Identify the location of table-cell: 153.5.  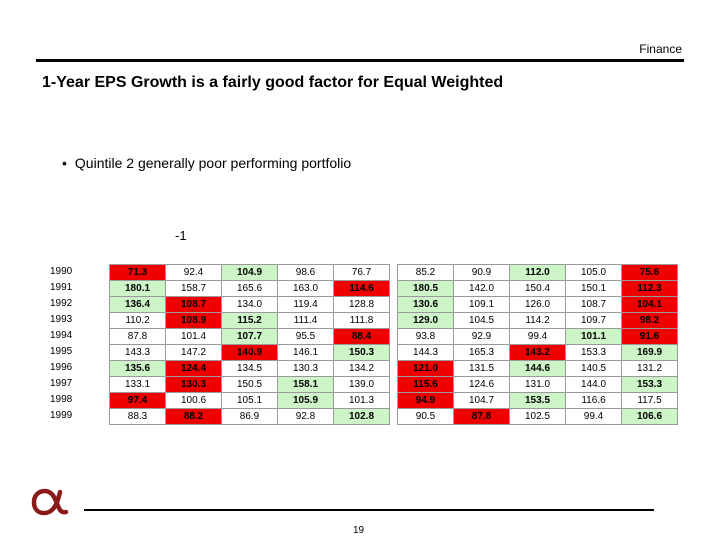
(537, 400).